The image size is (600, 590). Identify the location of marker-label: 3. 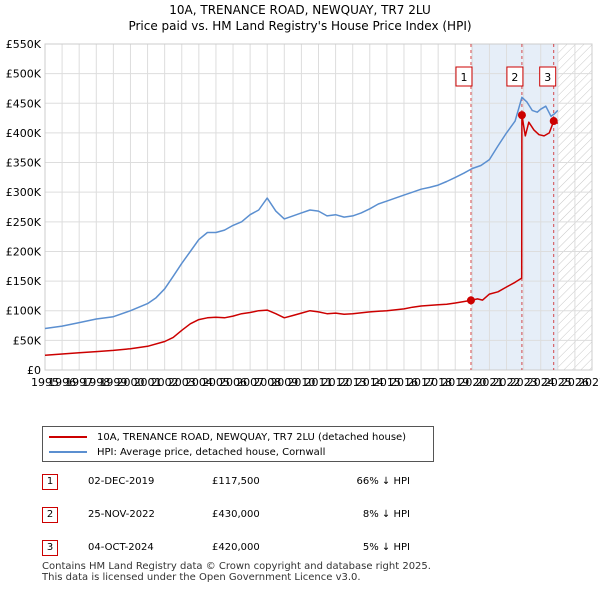
(547, 77).